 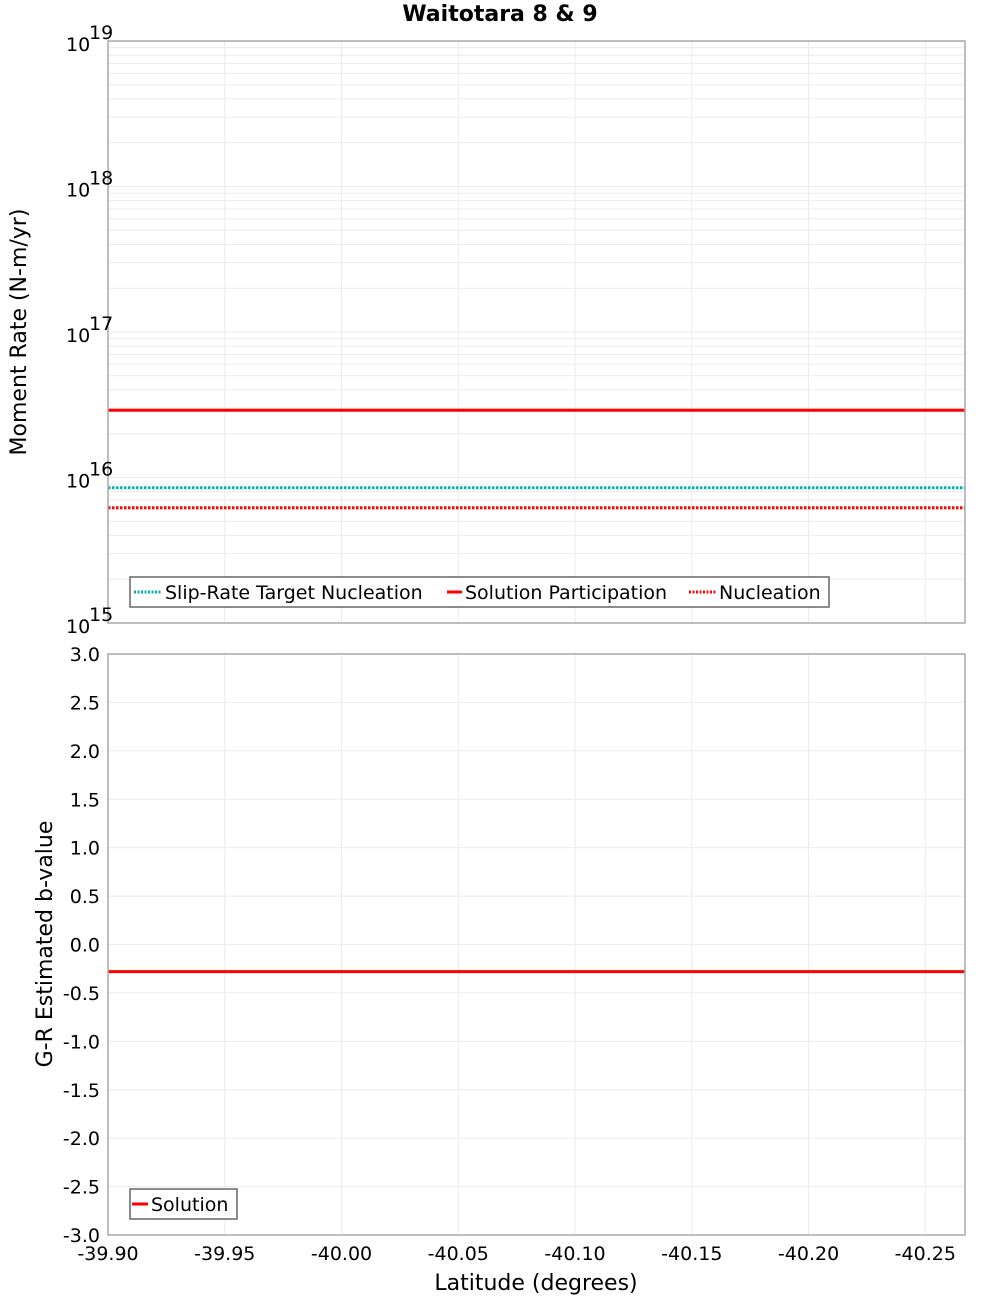 What do you see at coordinates (224, 1254) in the screenshot?
I see `x-tick-label: -39.95` at bounding box center [224, 1254].